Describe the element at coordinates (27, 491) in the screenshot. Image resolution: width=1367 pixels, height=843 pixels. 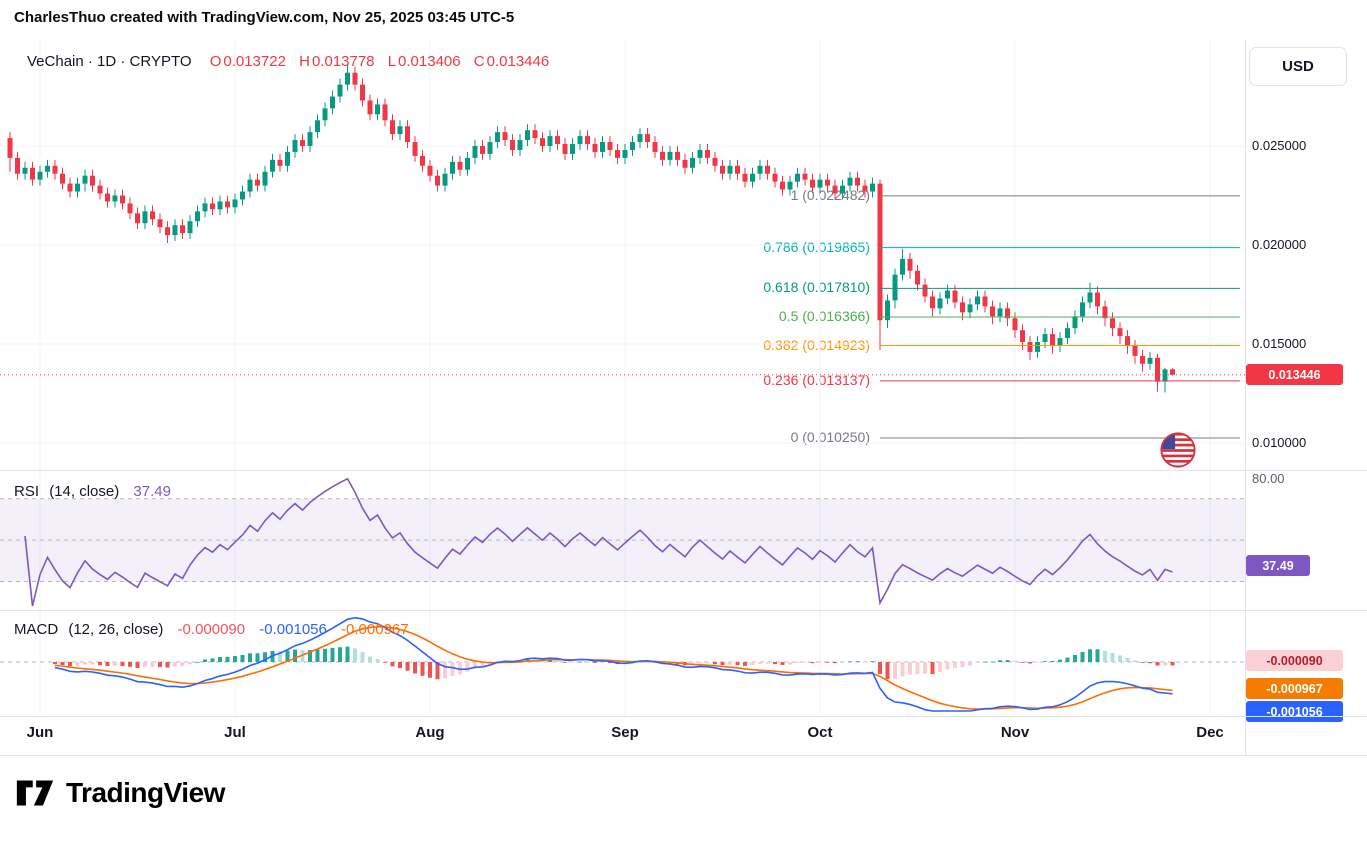
I see `rsi-title: RSI` at that location.